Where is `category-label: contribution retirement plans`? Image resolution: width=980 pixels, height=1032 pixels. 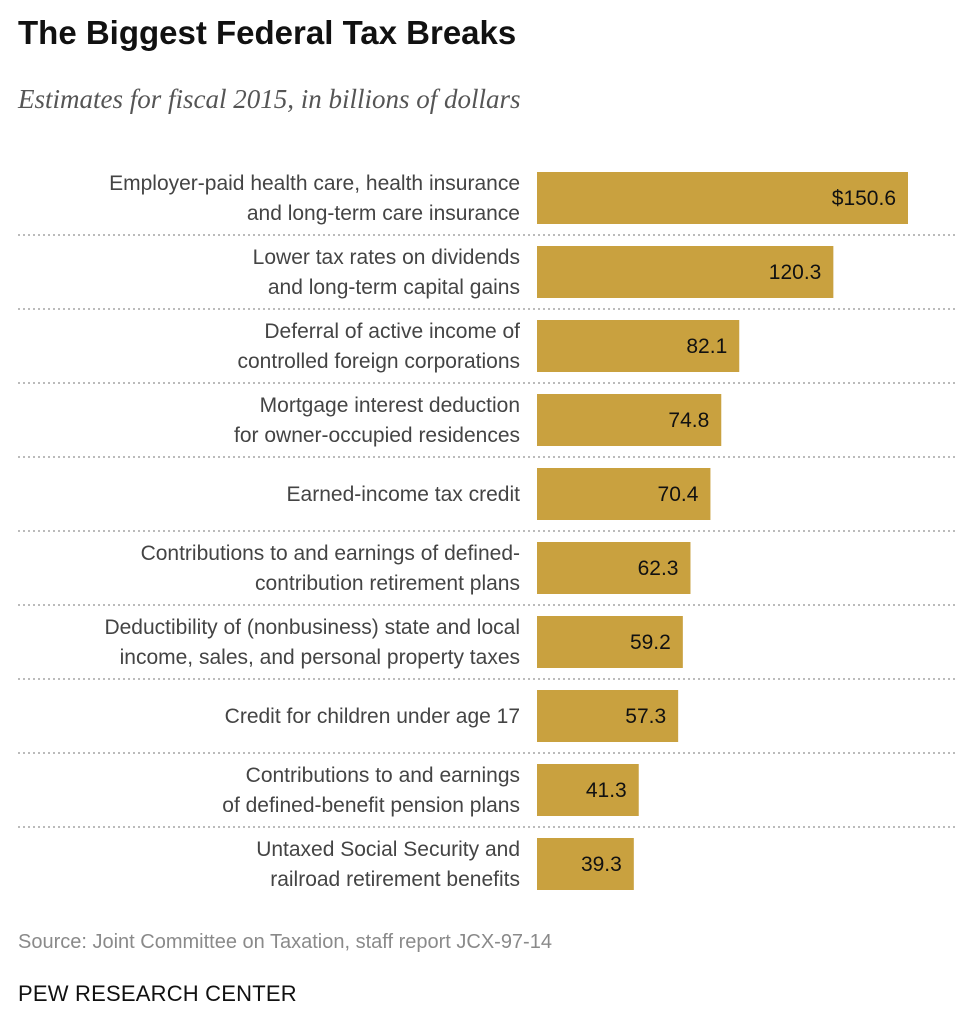 category-label: contribution retirement plans is located at coordinates (387, 583).